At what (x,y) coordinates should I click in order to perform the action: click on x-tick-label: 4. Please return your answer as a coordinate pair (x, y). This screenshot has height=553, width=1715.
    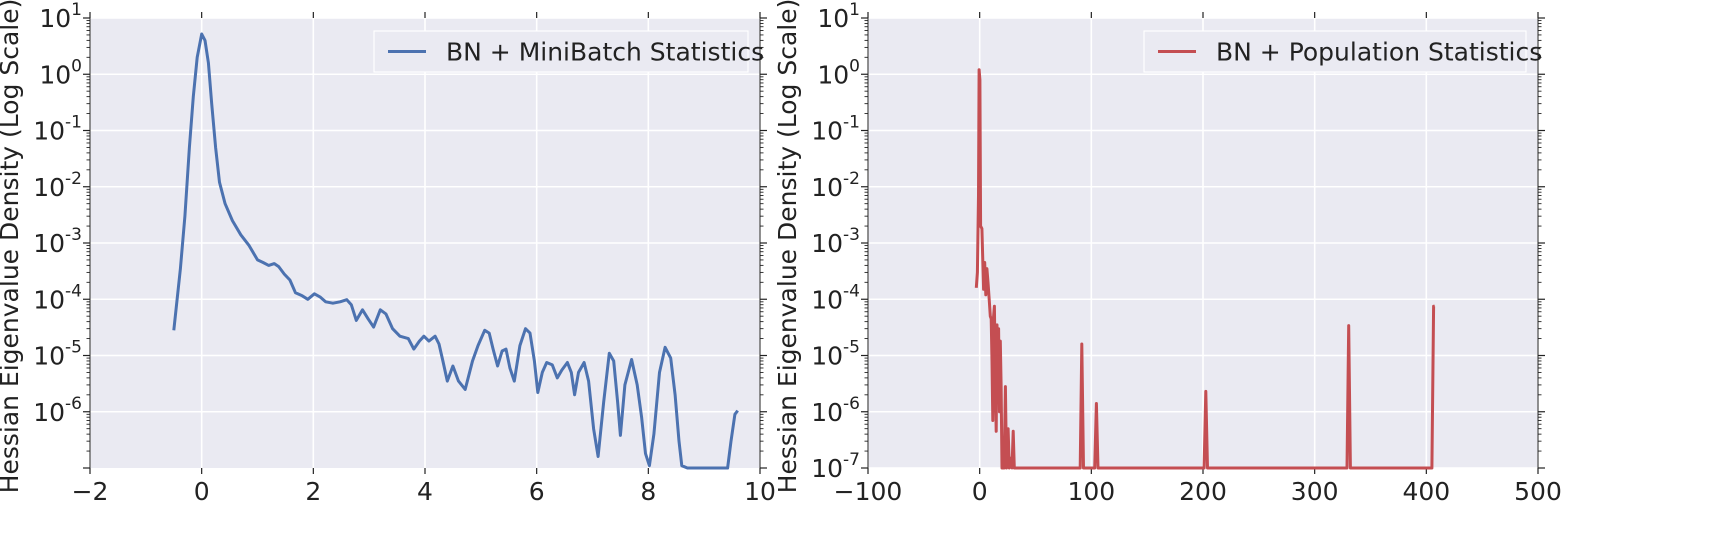
    Looking at the image, I should click on (425, 491).